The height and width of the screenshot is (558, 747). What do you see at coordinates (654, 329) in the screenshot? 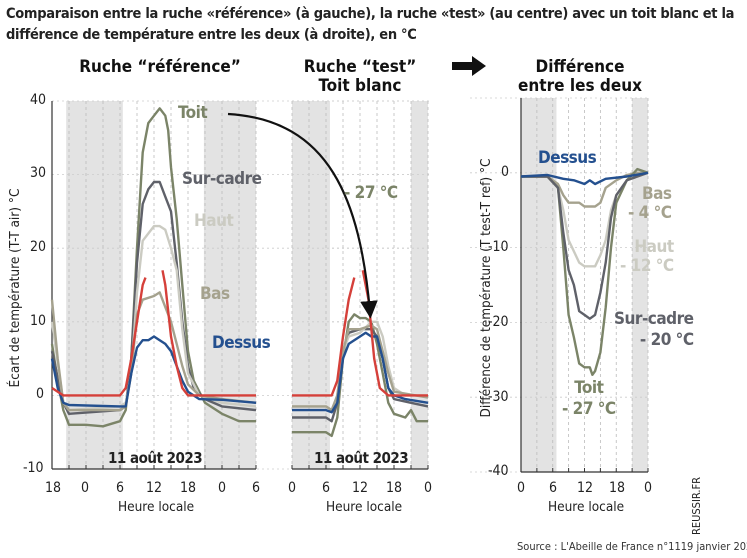
I see `label-sur-cadre: Sur-cadre - 20 °C` at bounding box center [654, 329].